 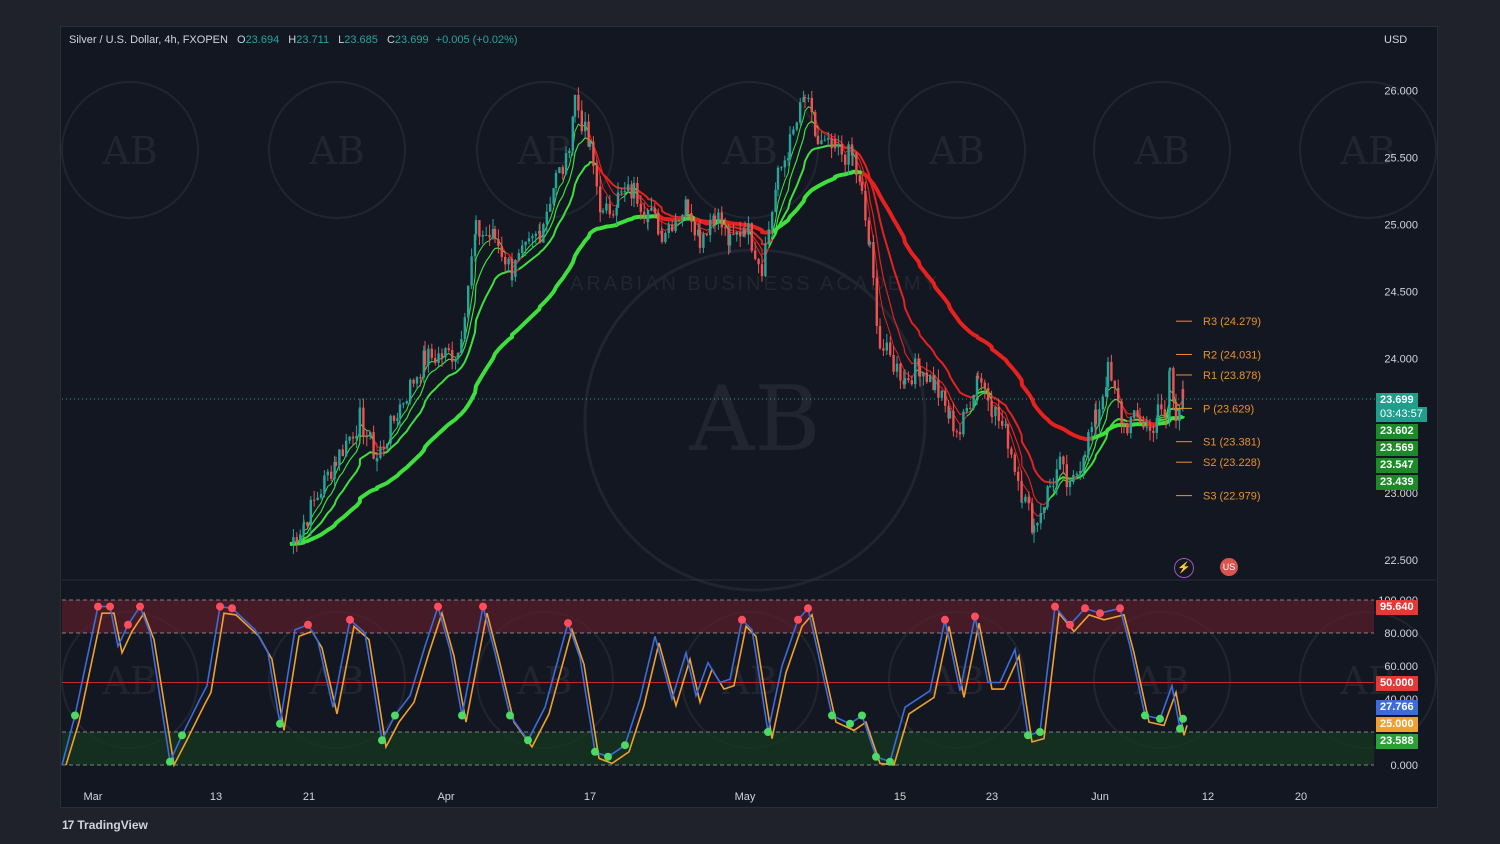 I want to click on close-value: 23.699, so click(x=411, y=40).